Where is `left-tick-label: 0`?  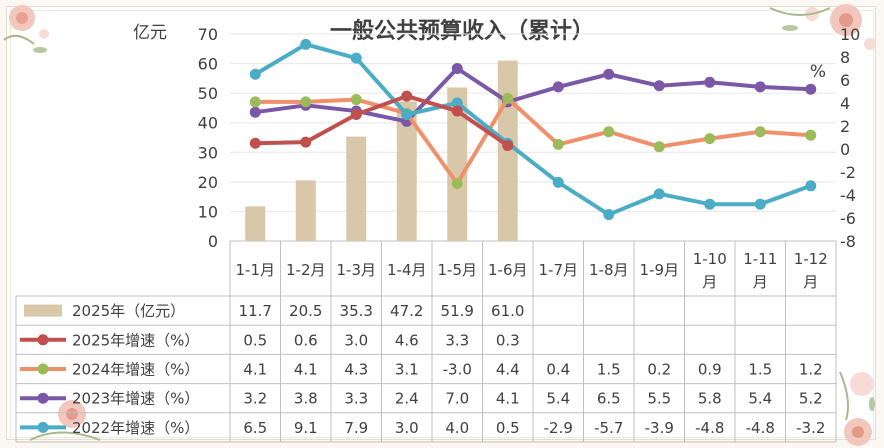 left-tick-label: 0 is located at coordinates (213, 241).